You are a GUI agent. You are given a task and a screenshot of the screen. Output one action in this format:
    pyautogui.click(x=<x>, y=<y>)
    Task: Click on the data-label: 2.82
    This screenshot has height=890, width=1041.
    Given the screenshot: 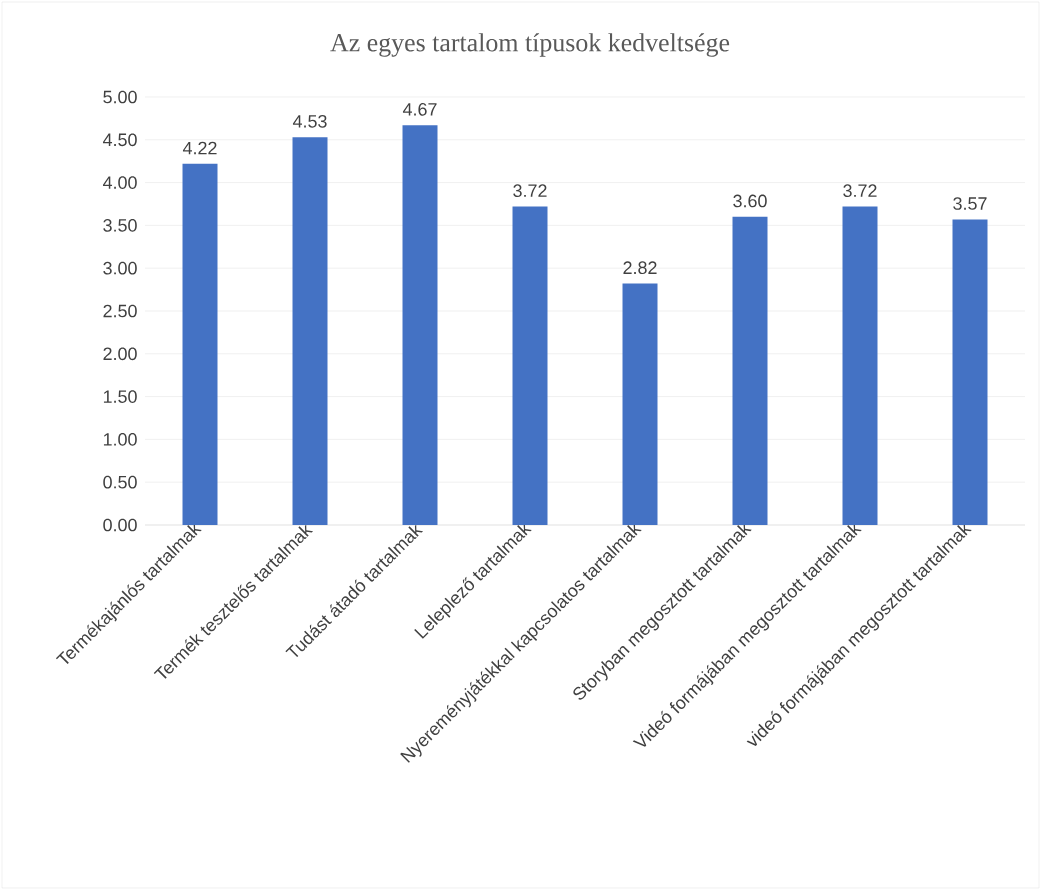 What is the action you would take?
    pyautogui.click(x=640, y=268)
    